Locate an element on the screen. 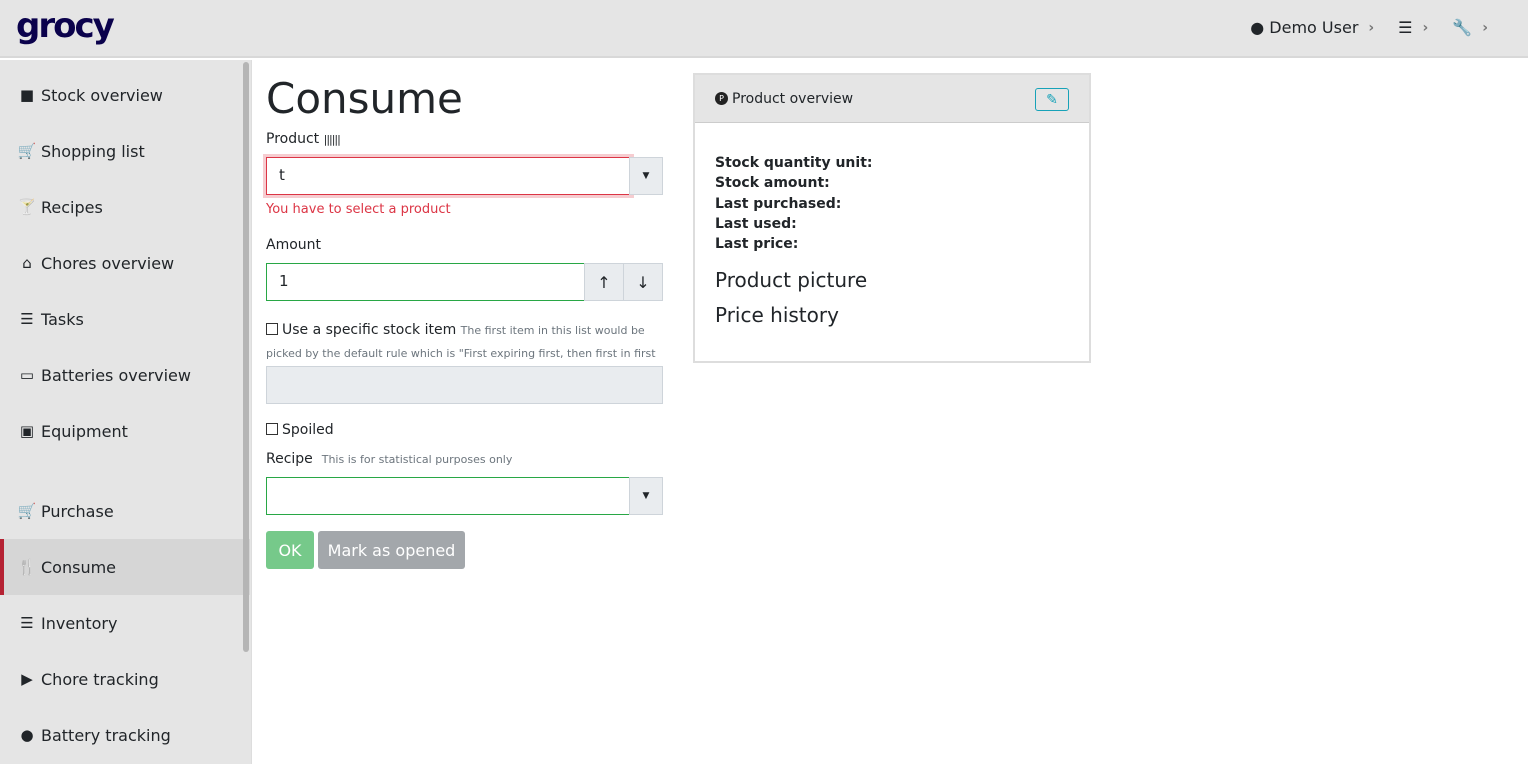  specific-stock-select is located at coordinates (464, 385).